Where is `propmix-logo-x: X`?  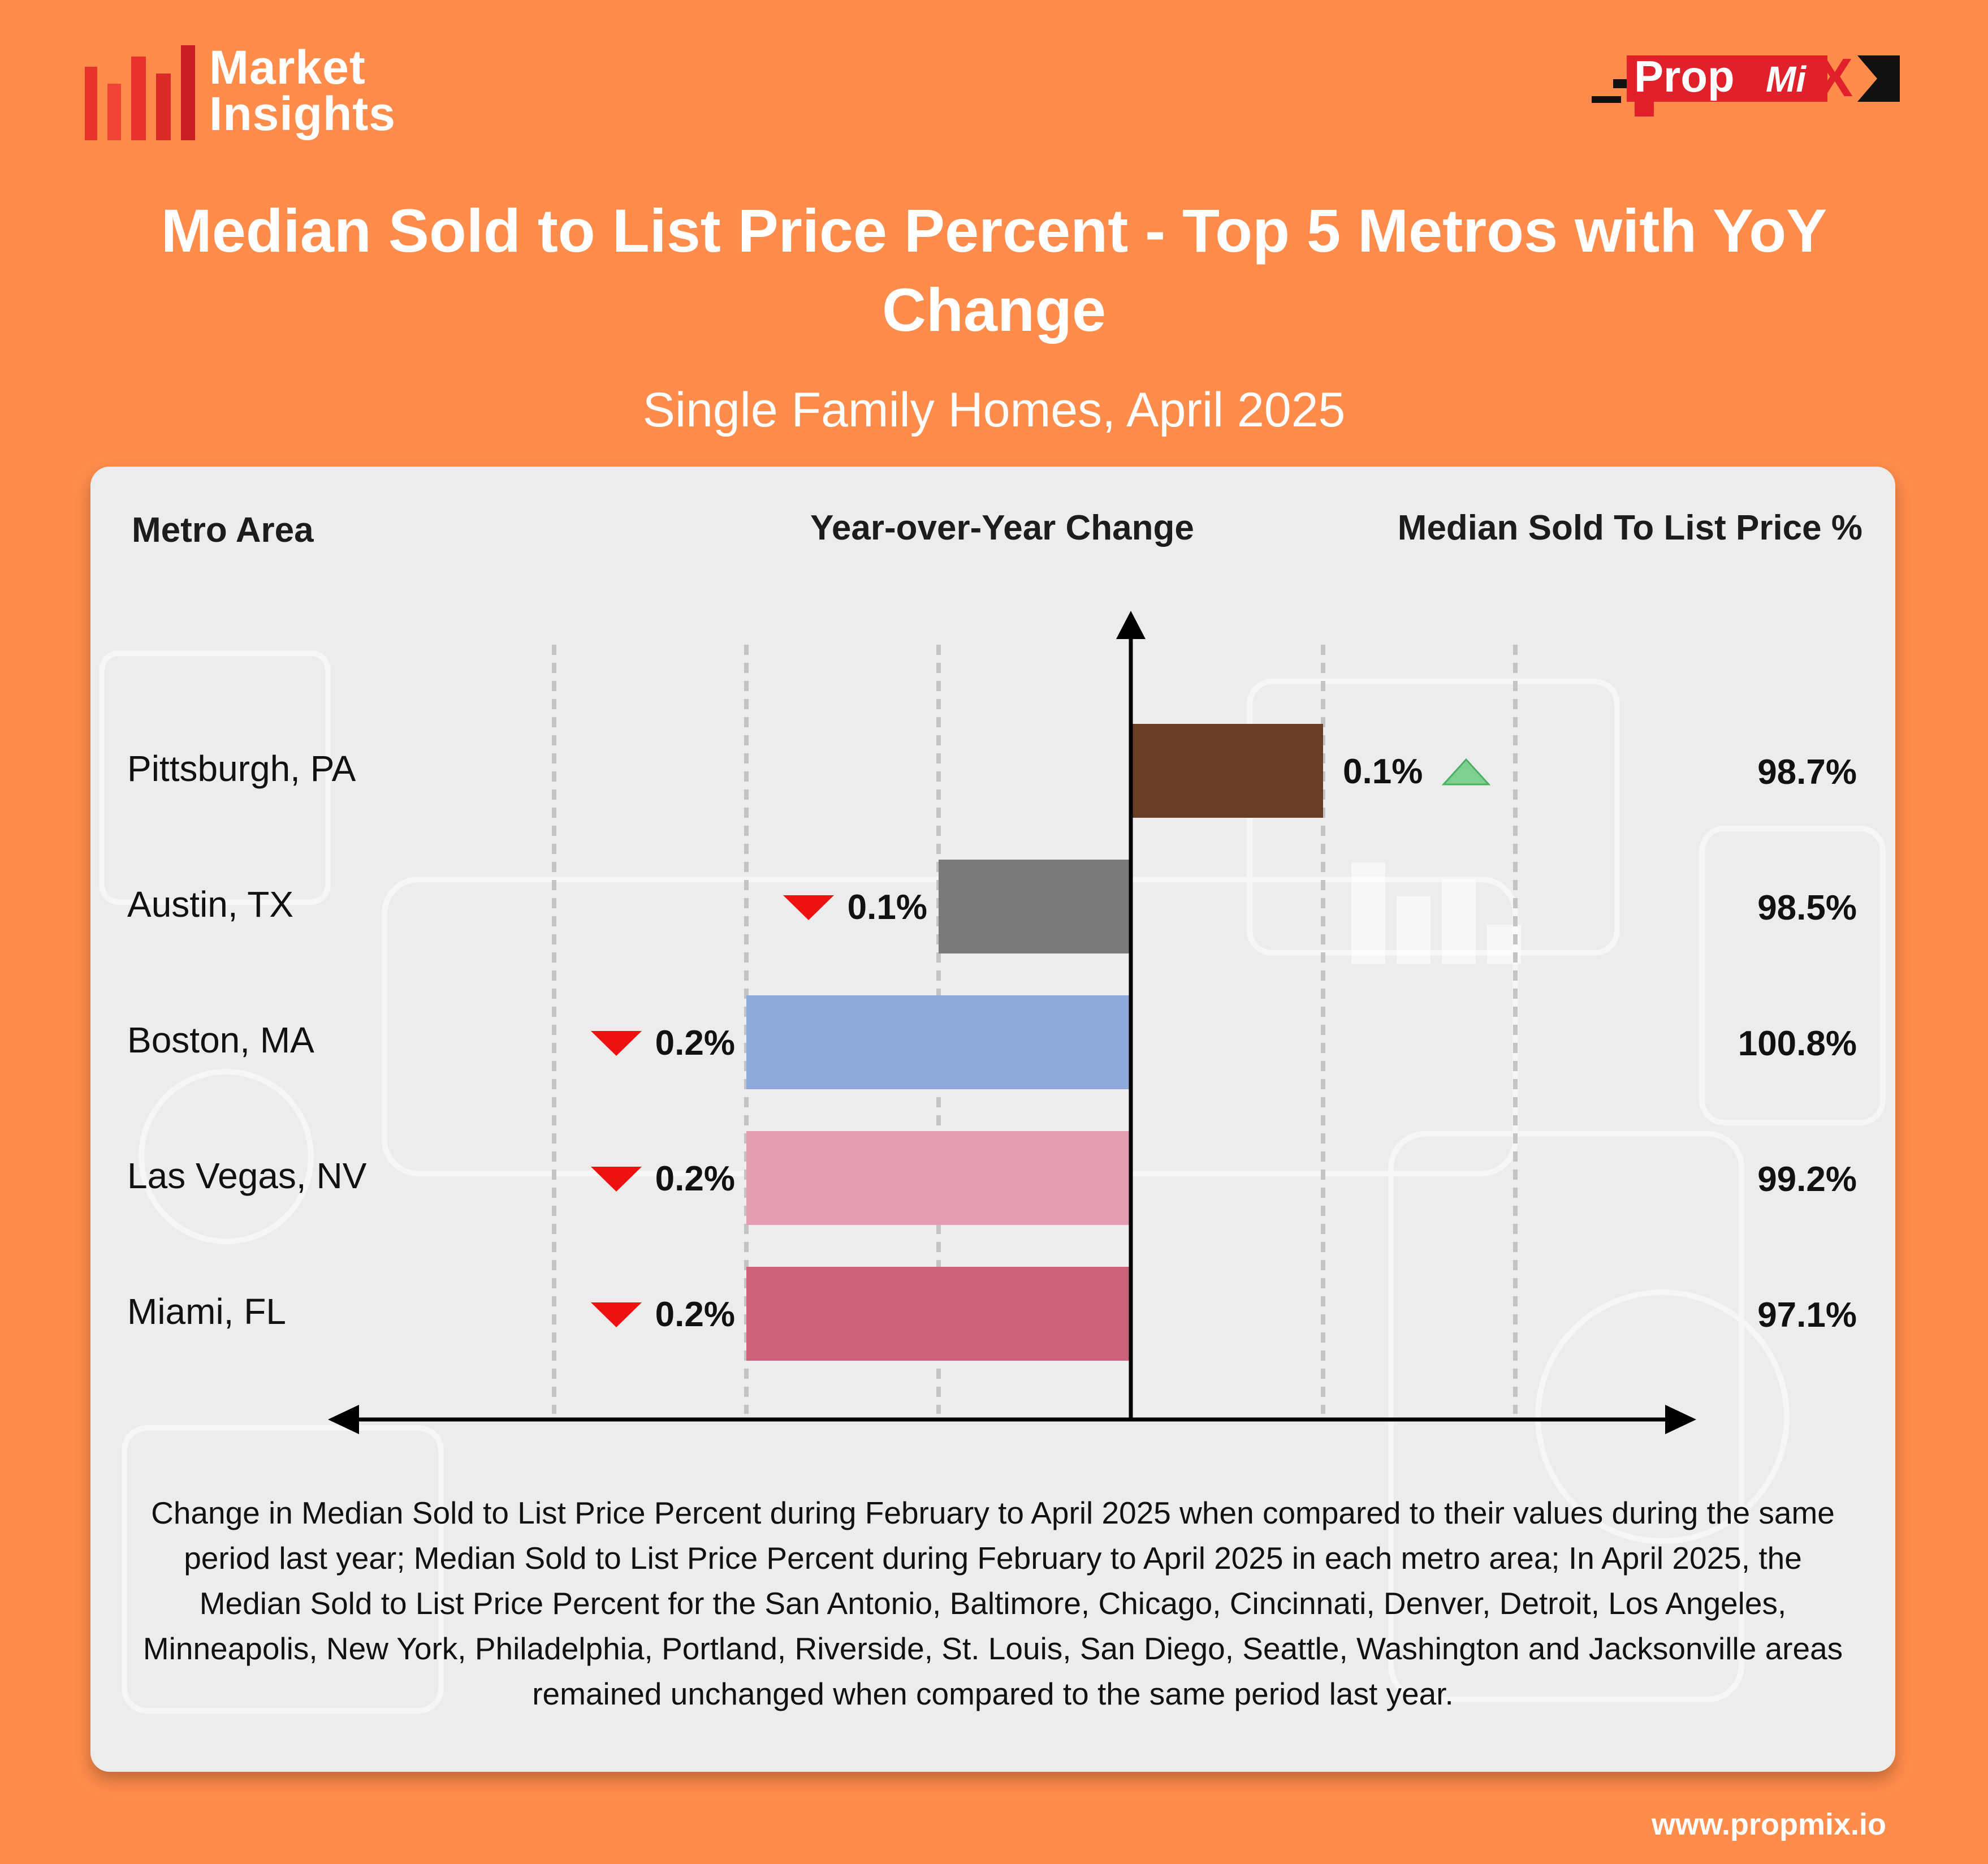
propmix-logo-x: X is located at coordinates (1835, 79).